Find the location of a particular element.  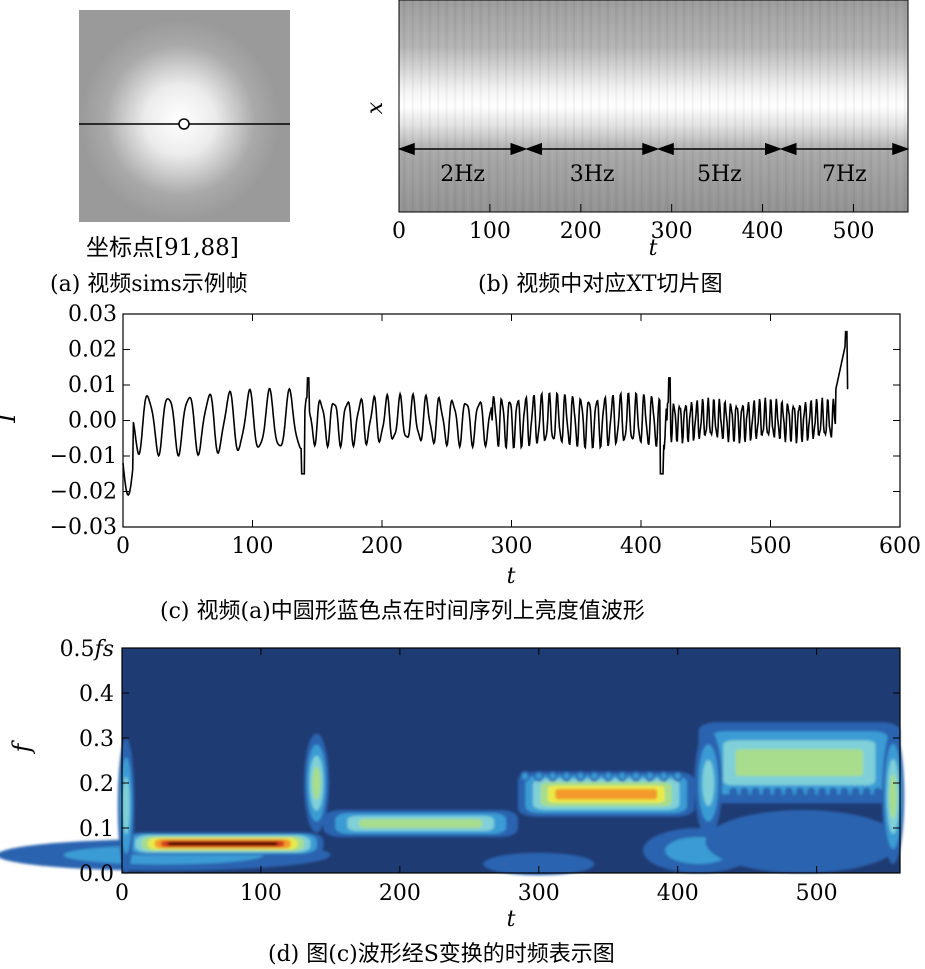

segment-label: 5Hz is located at coordinates (719, 174).